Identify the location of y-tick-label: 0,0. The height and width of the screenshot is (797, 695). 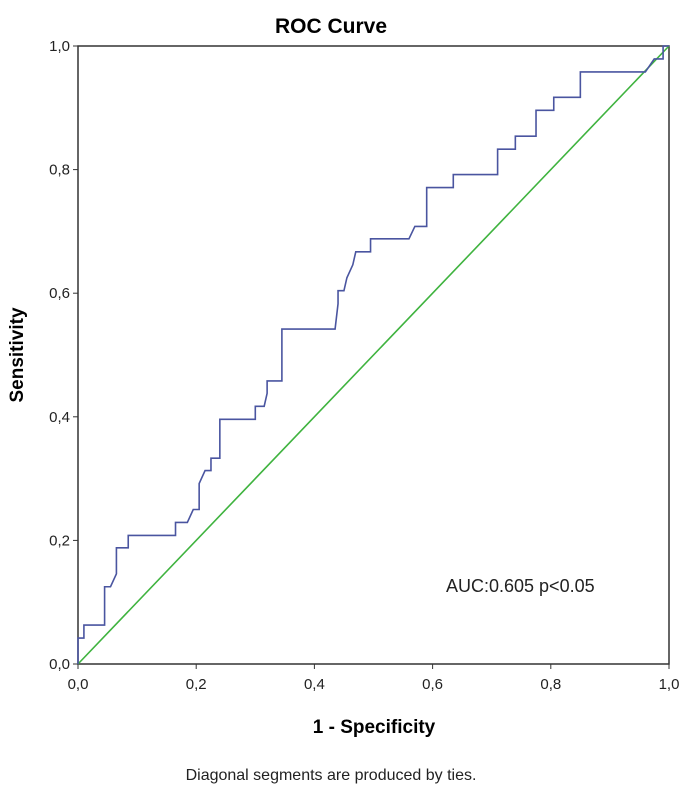
(59, 664).